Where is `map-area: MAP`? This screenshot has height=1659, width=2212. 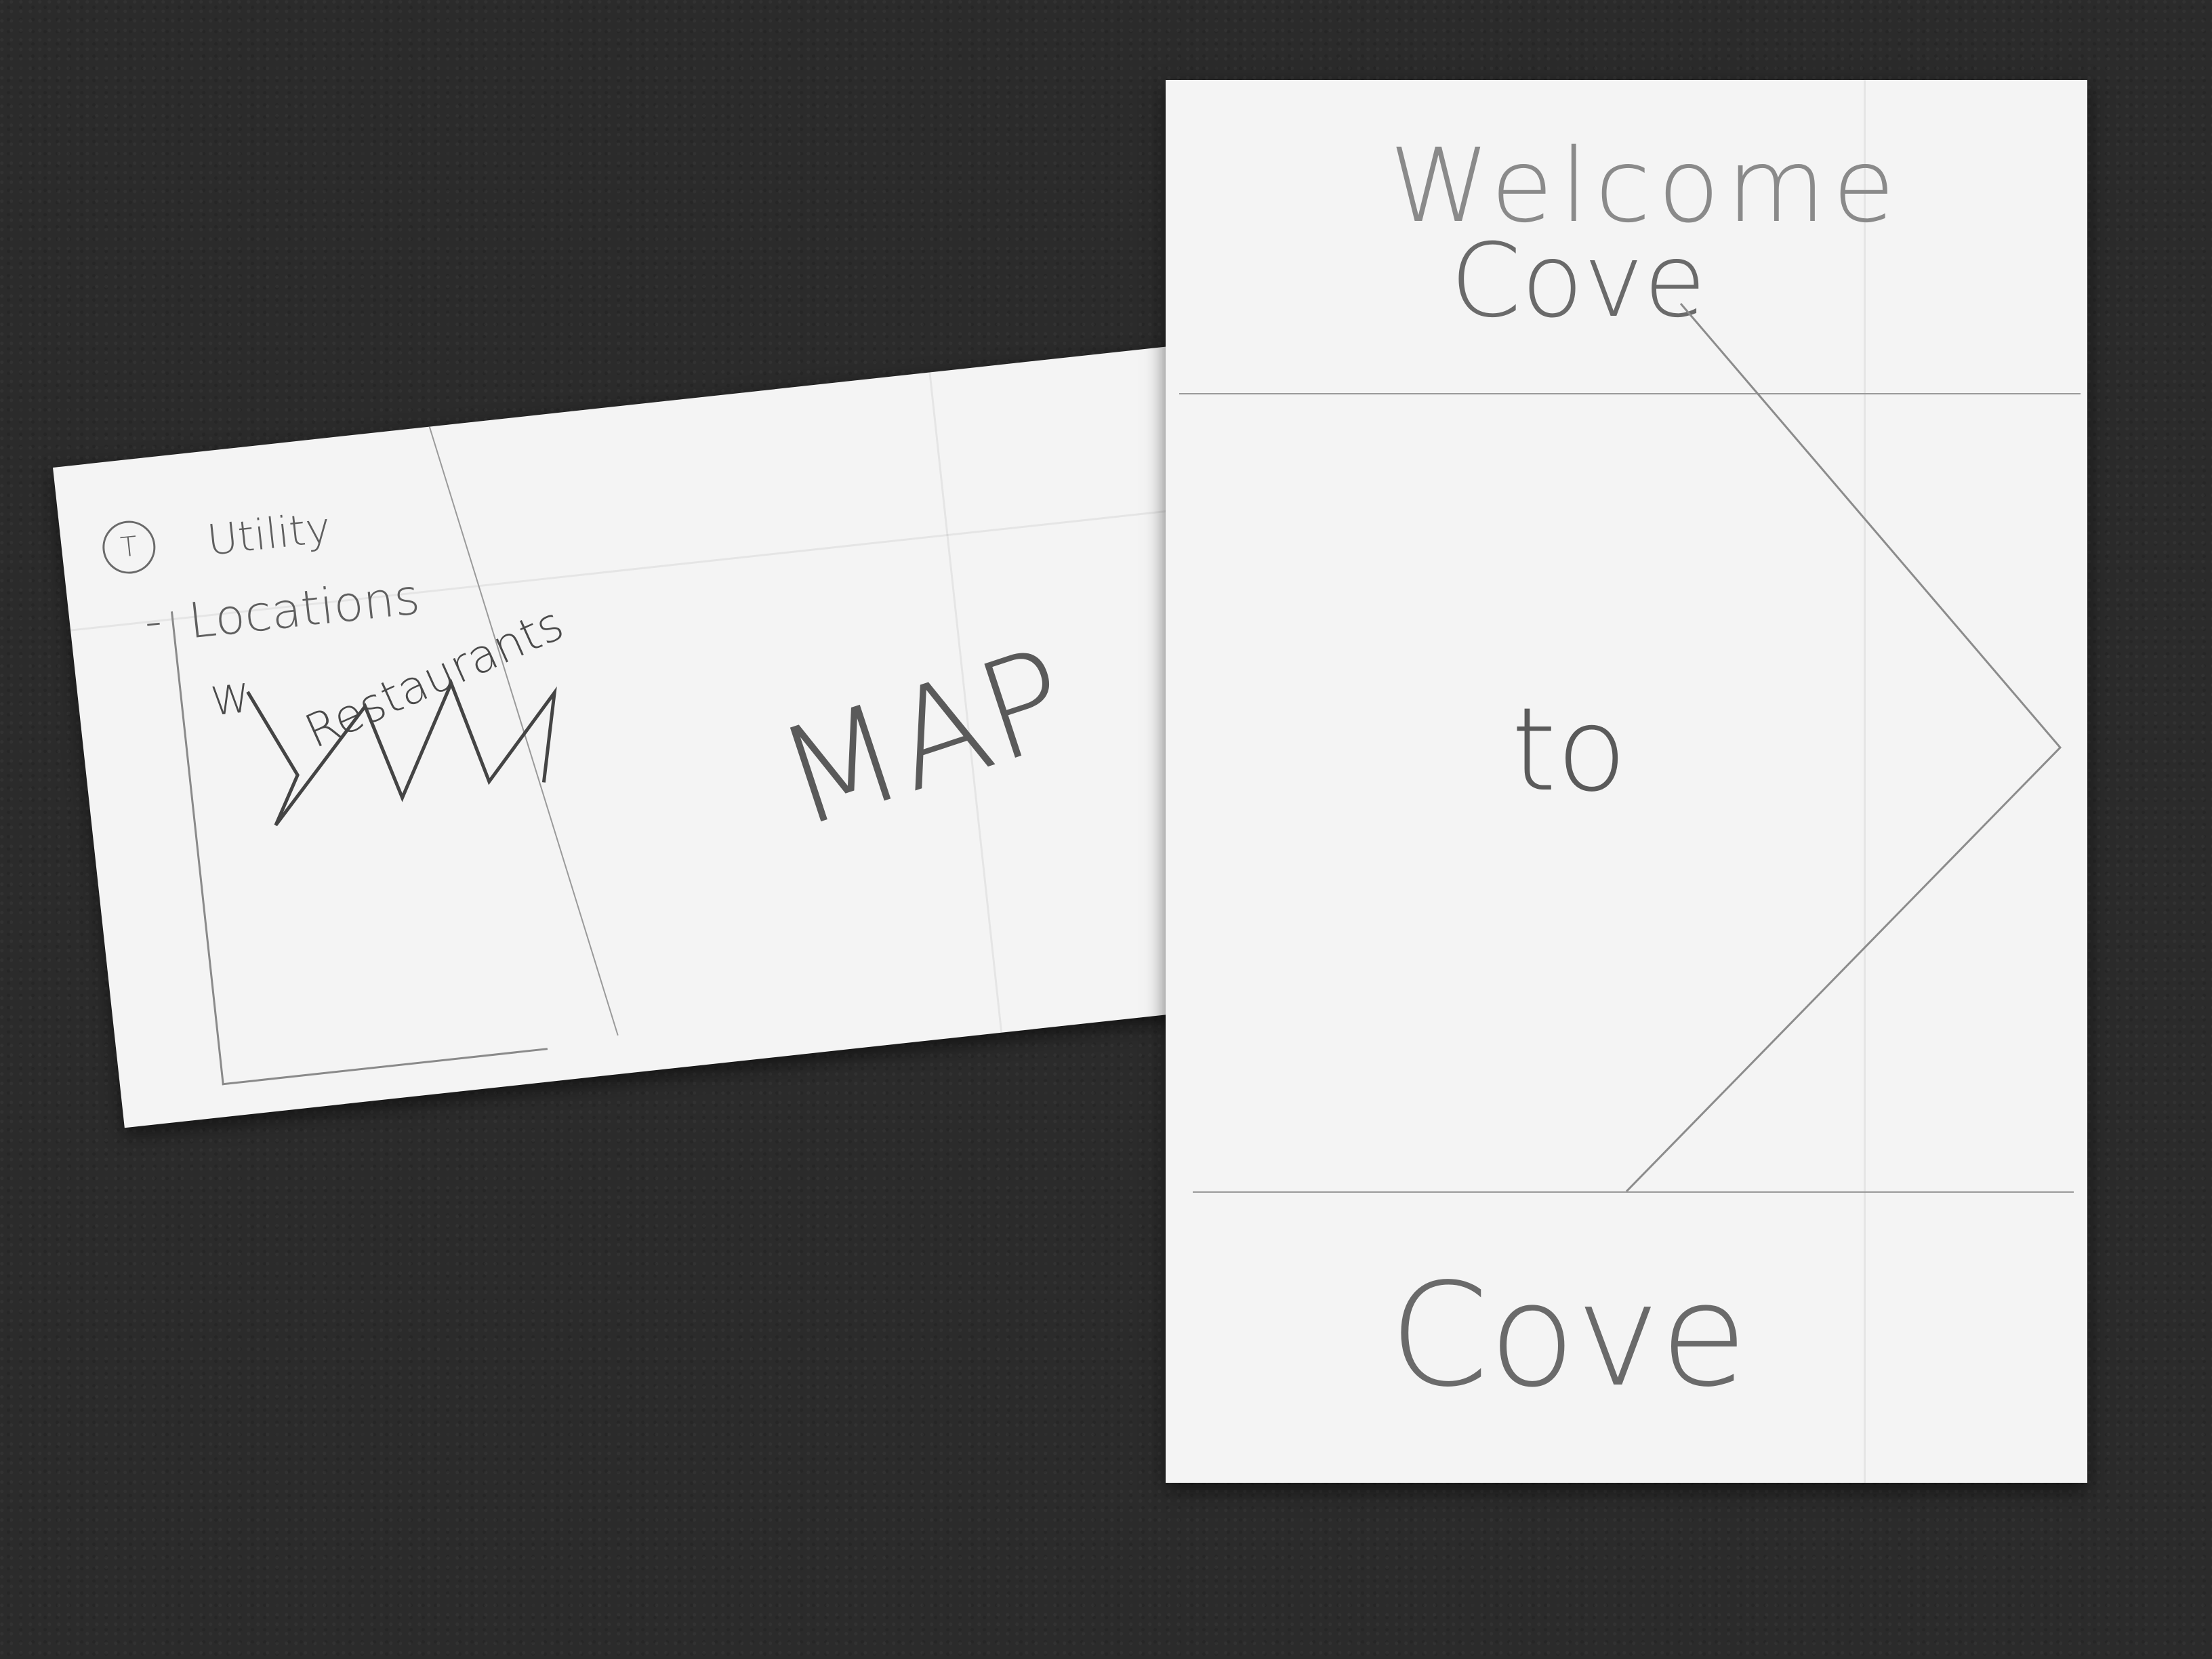 map-area: MAP is located at coordinates (857, 772).